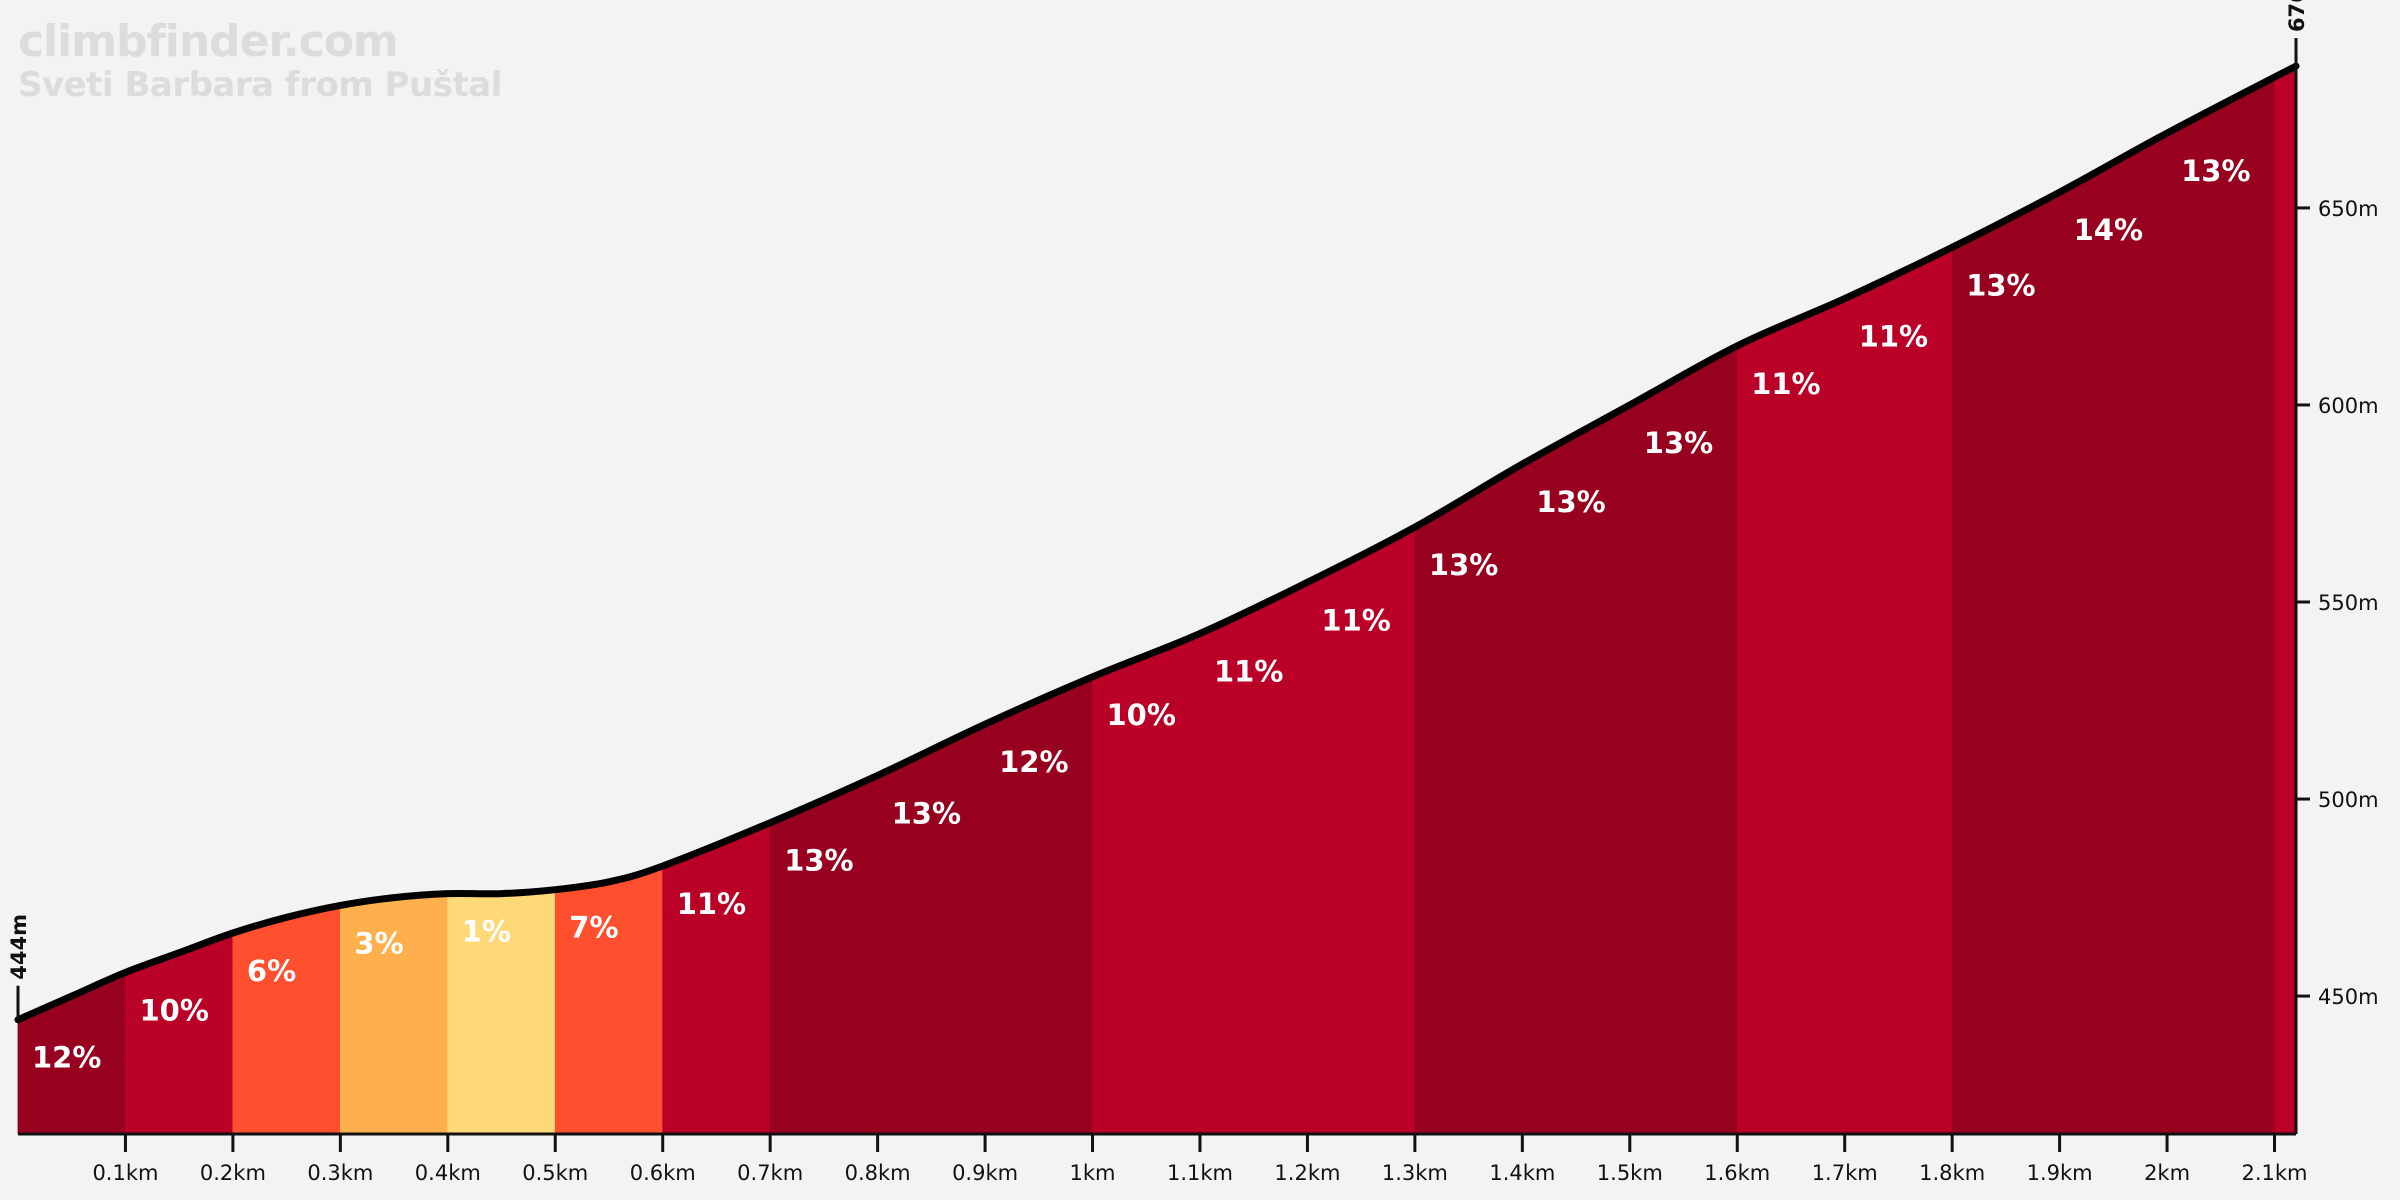  What do you see at coordinates (1200, 1173) in the screenshot?
I see `x-tick-label: 1.1km` at bounding box center [1200, 1173].